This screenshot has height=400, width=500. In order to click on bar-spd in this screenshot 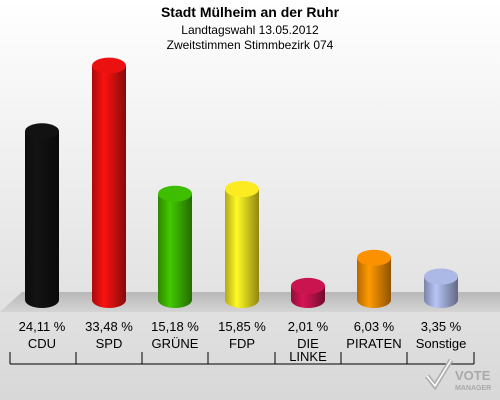, I will do `click(109, 182)`.